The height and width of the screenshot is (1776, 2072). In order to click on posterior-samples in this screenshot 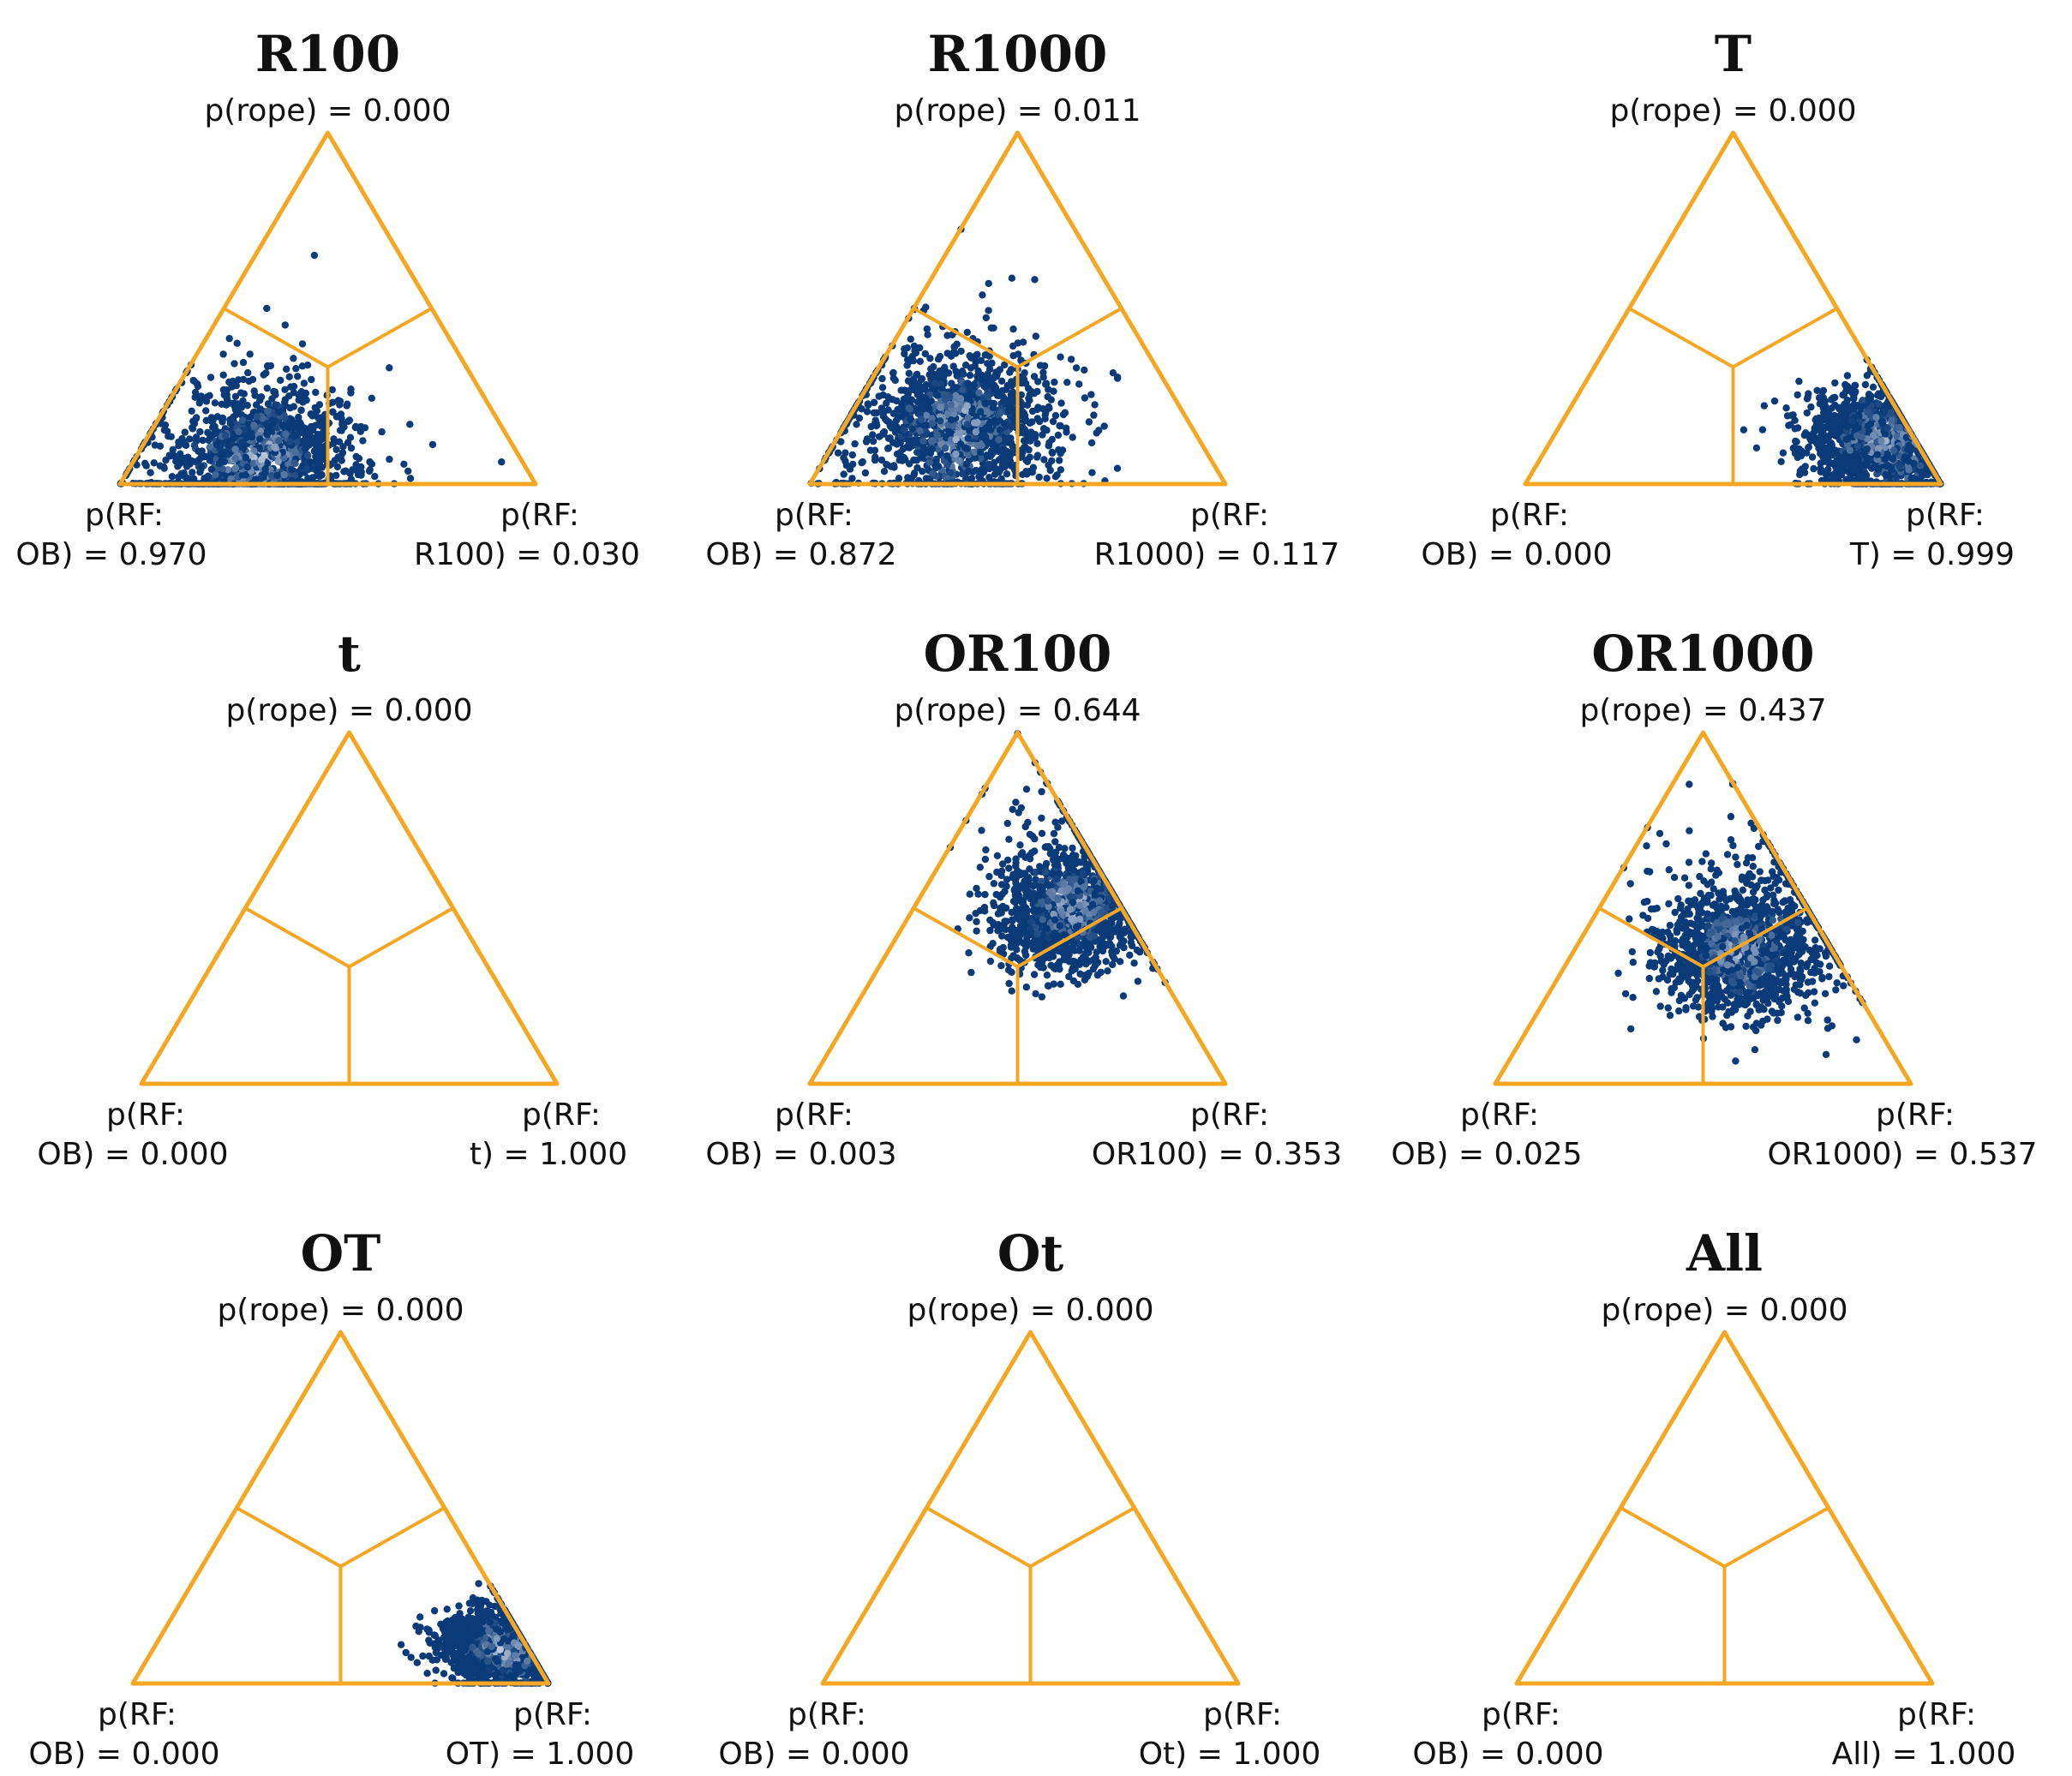, I will do `click(311, 369)`.